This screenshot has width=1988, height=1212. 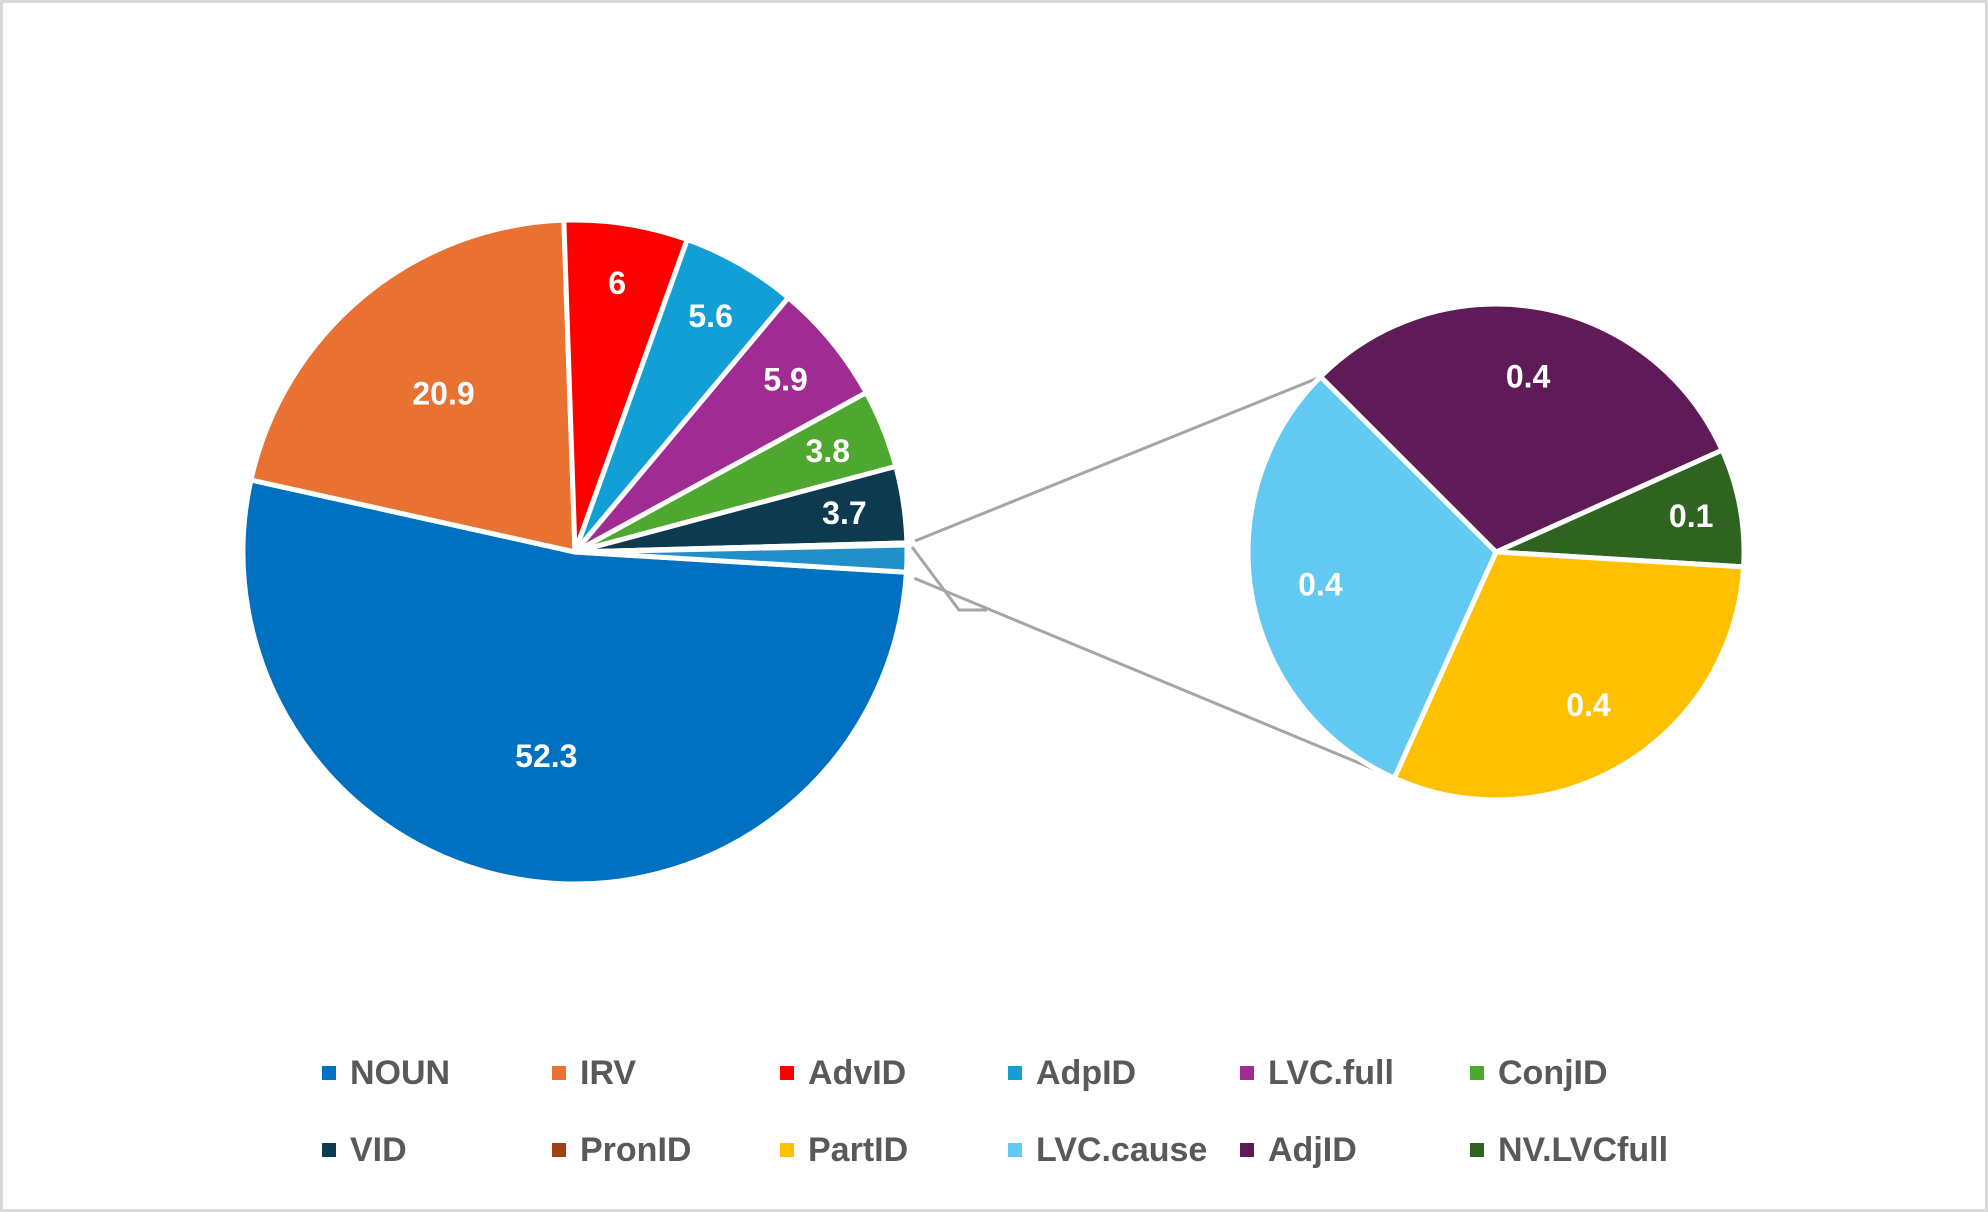 I want to click on connector-lines, so click(x=1155, y=579).